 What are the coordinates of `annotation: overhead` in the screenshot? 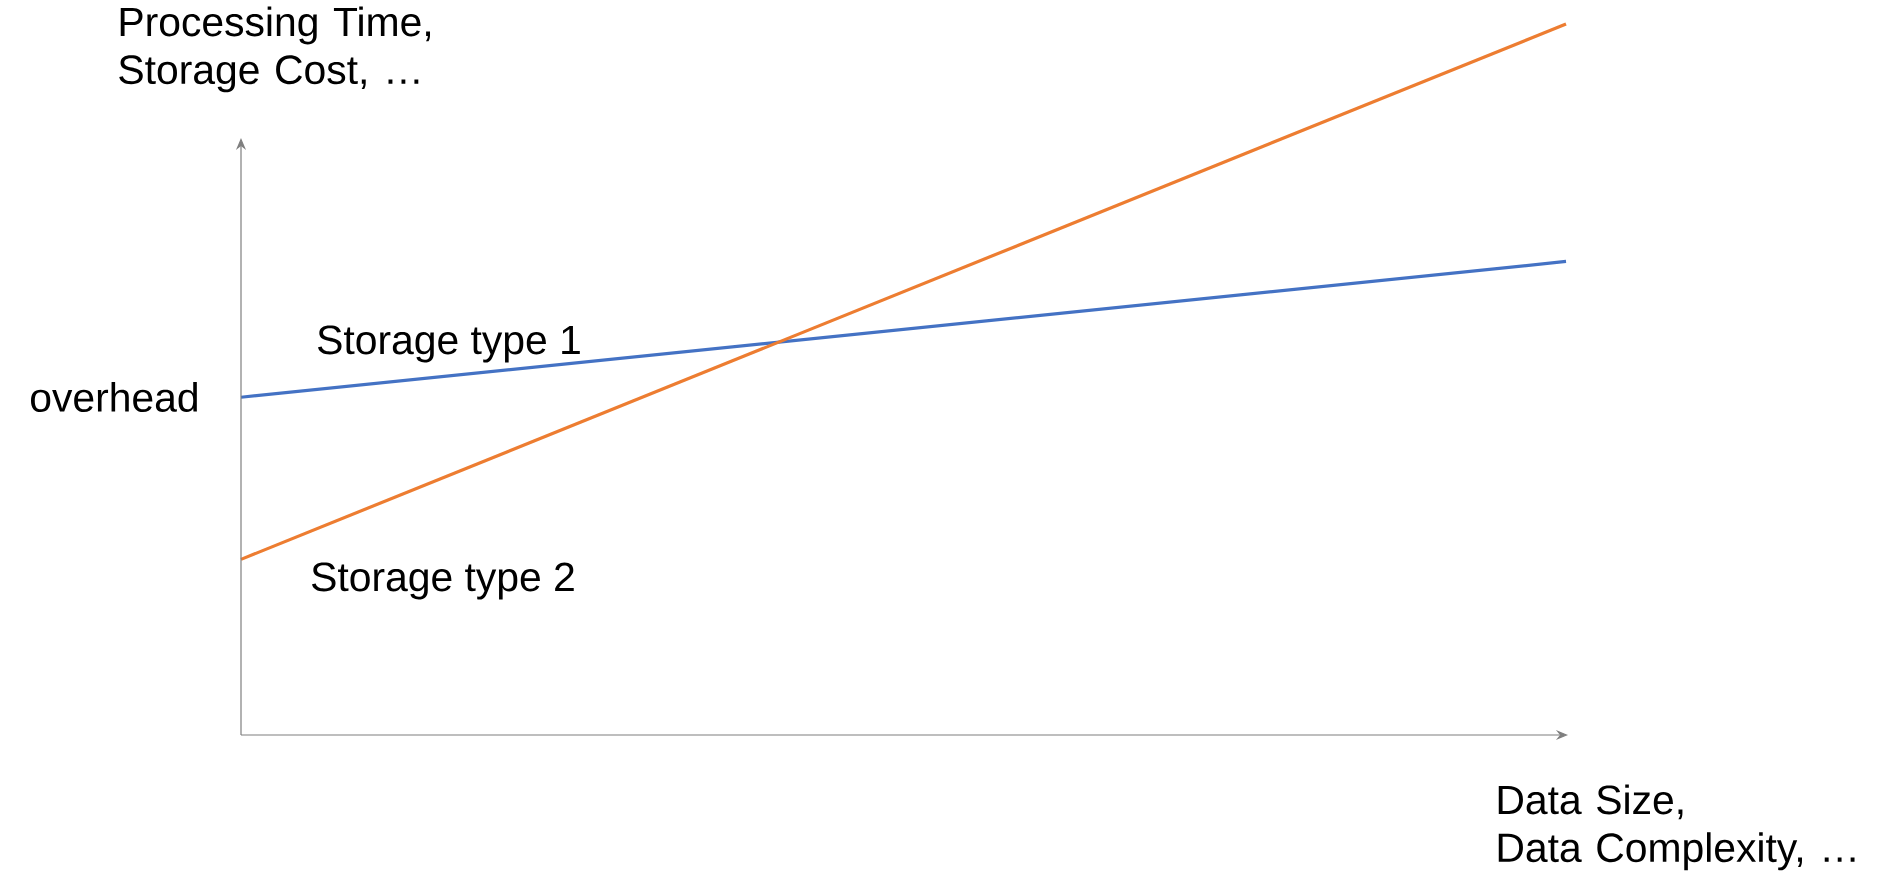 It's located at (113, 397).